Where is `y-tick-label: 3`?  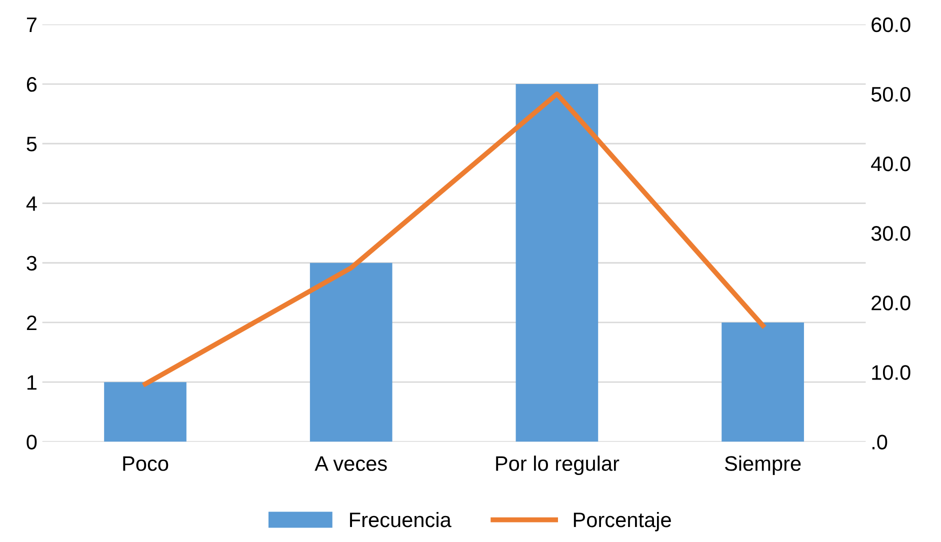
y-tick-label: 3 is located at coordinates (31, 263).